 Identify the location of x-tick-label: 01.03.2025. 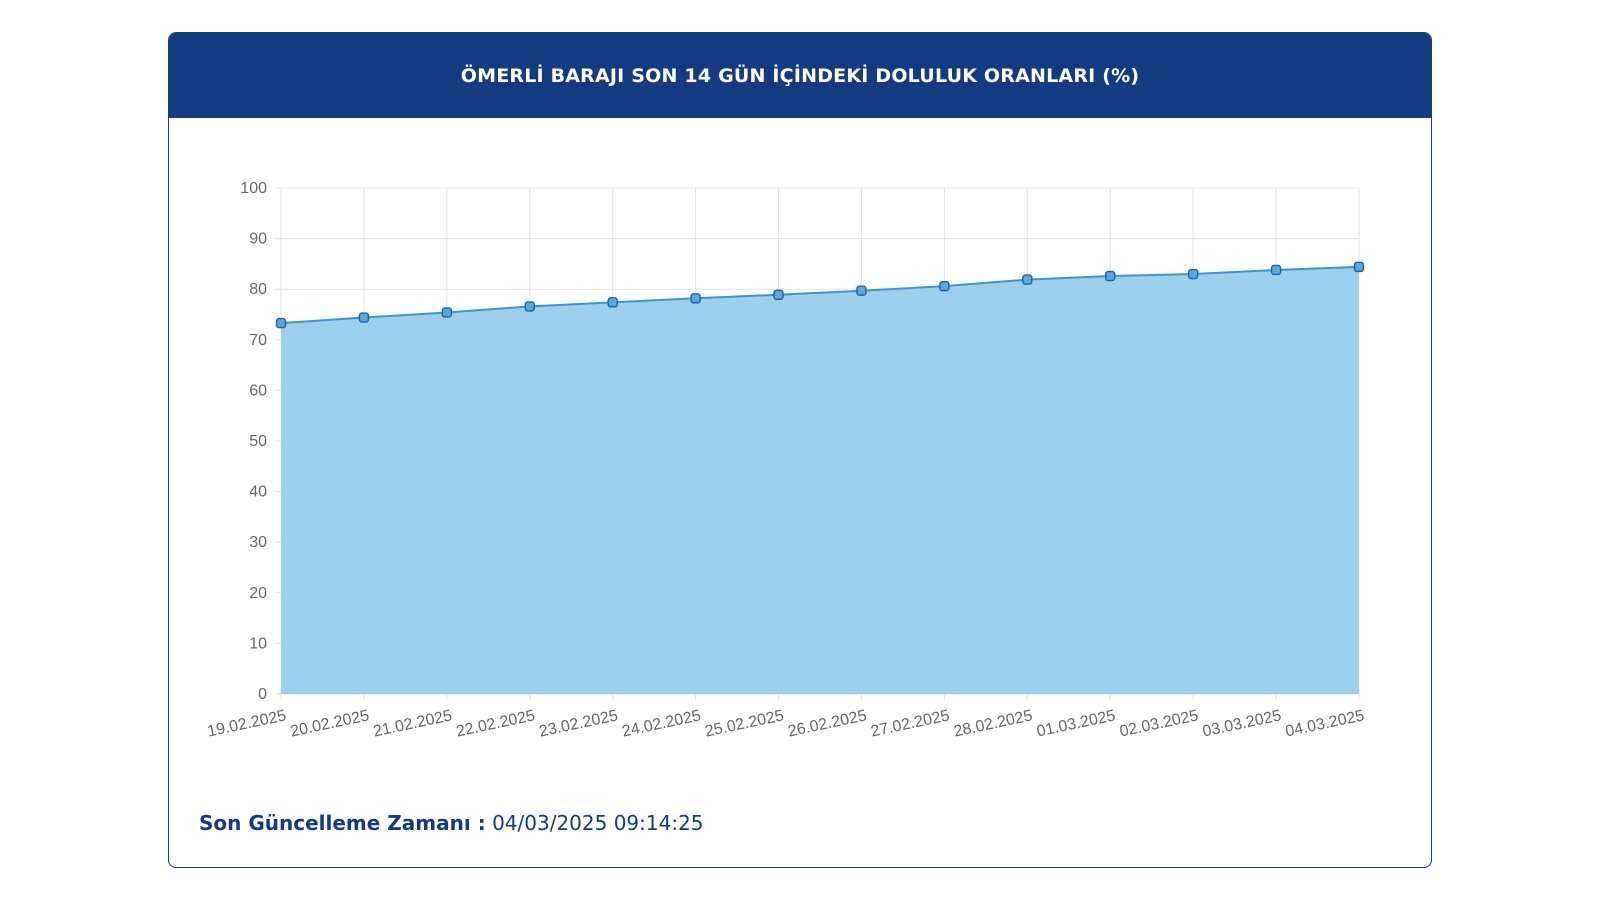
(1076, 723).